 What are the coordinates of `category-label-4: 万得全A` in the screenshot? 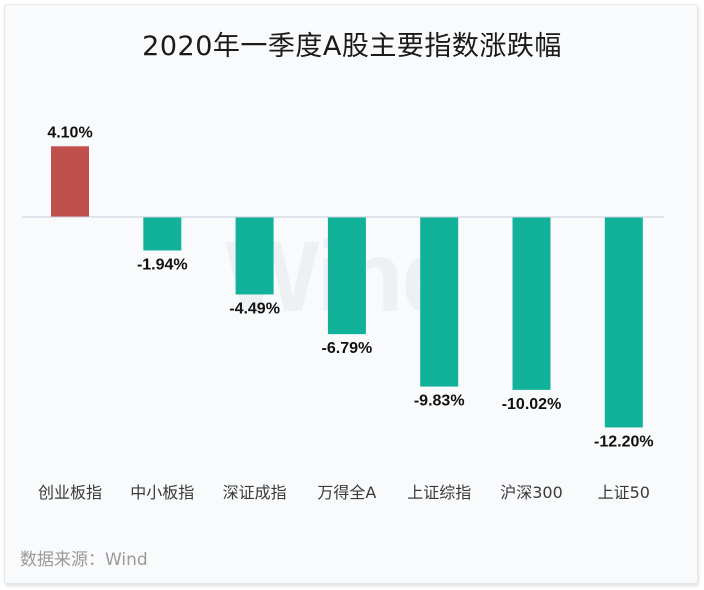 It's located at (346, 492).